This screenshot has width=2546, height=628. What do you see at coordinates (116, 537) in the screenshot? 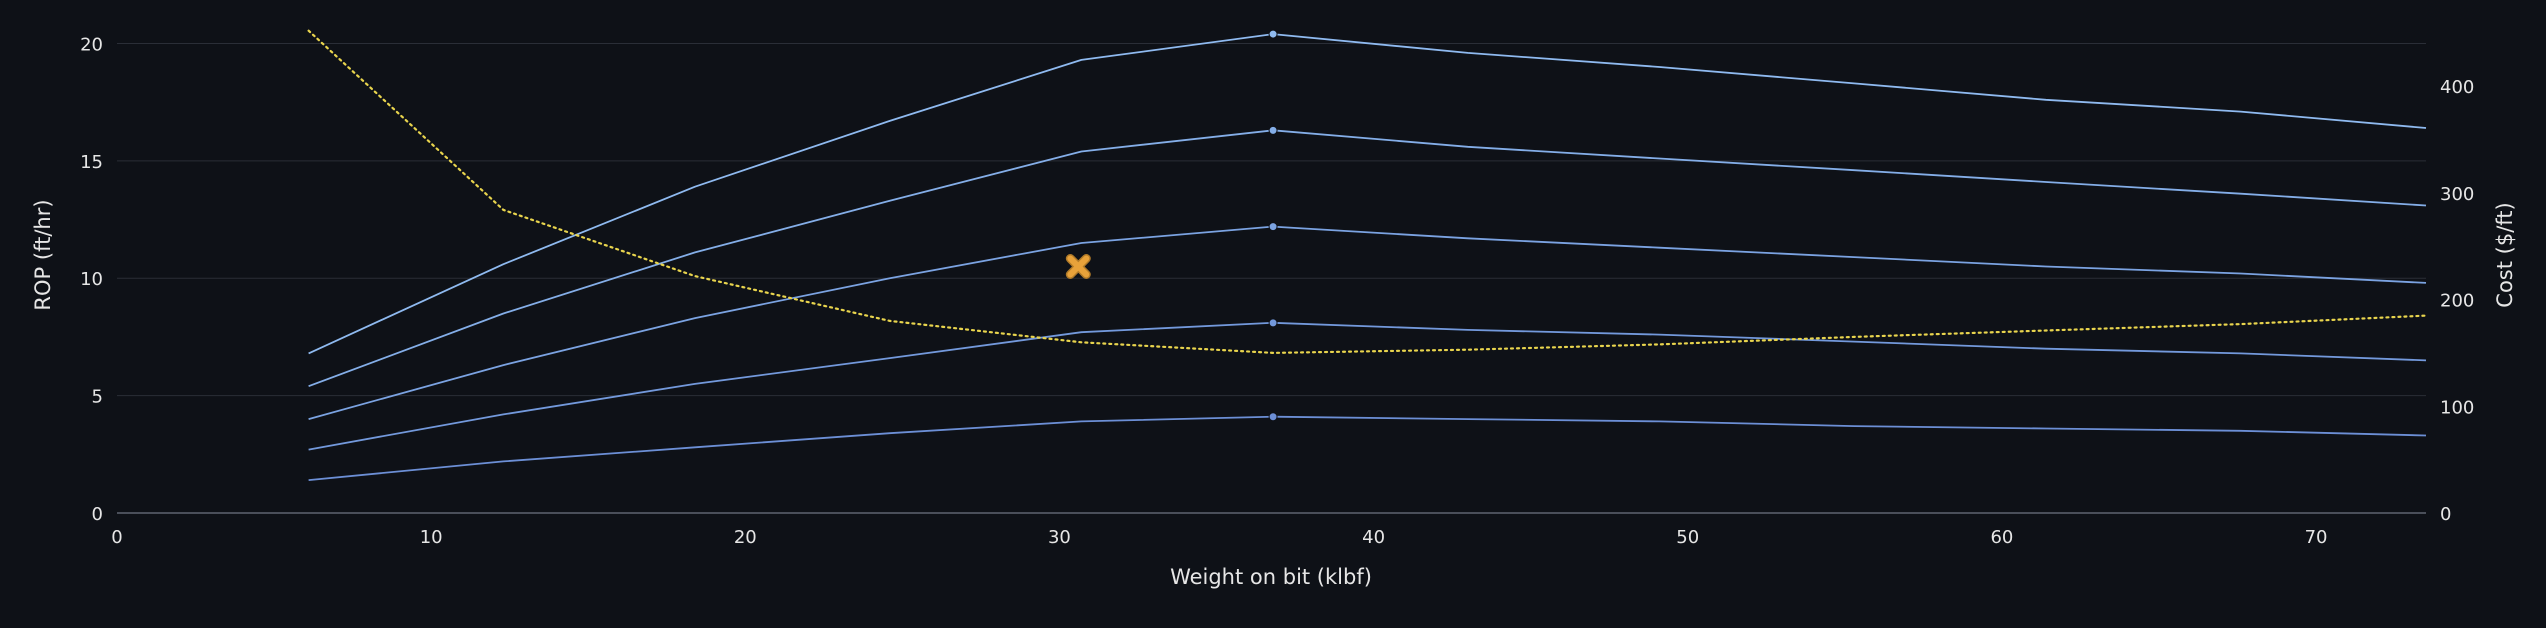
I see `x-tick-label: 0` at bounding box center [116, 537].